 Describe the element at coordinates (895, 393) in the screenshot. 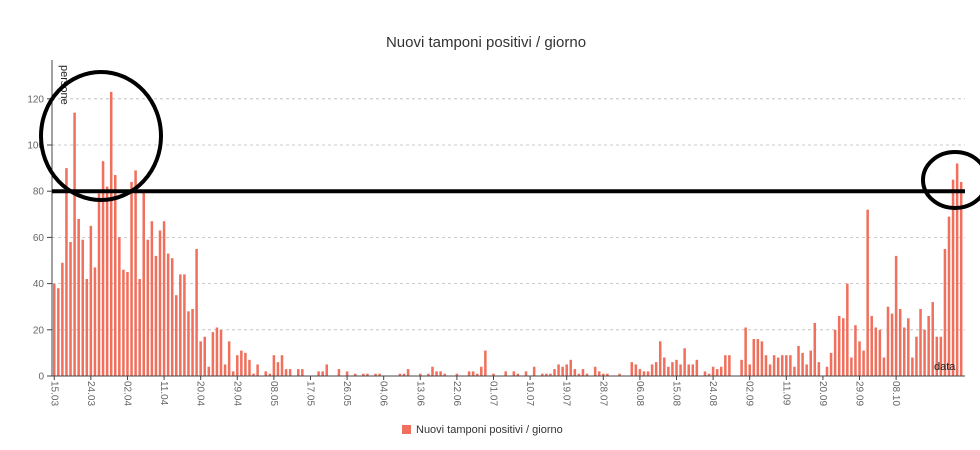

I see `x-tick-label: 08.10` at that location.